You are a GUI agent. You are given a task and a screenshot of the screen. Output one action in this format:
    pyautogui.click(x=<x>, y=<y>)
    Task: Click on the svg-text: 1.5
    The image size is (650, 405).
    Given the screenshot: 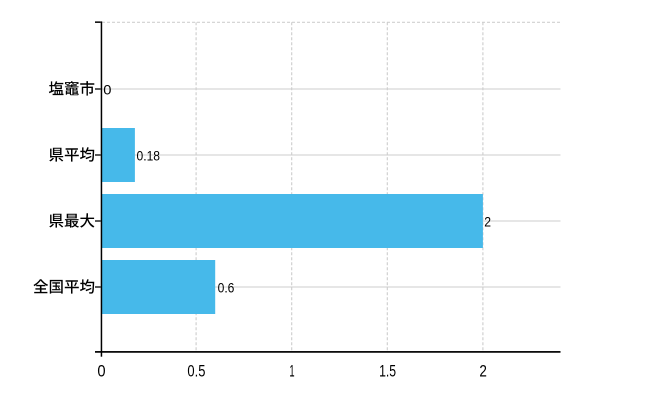 What is the action you would take?
    pyautogui.click(x=387, y=371)
    